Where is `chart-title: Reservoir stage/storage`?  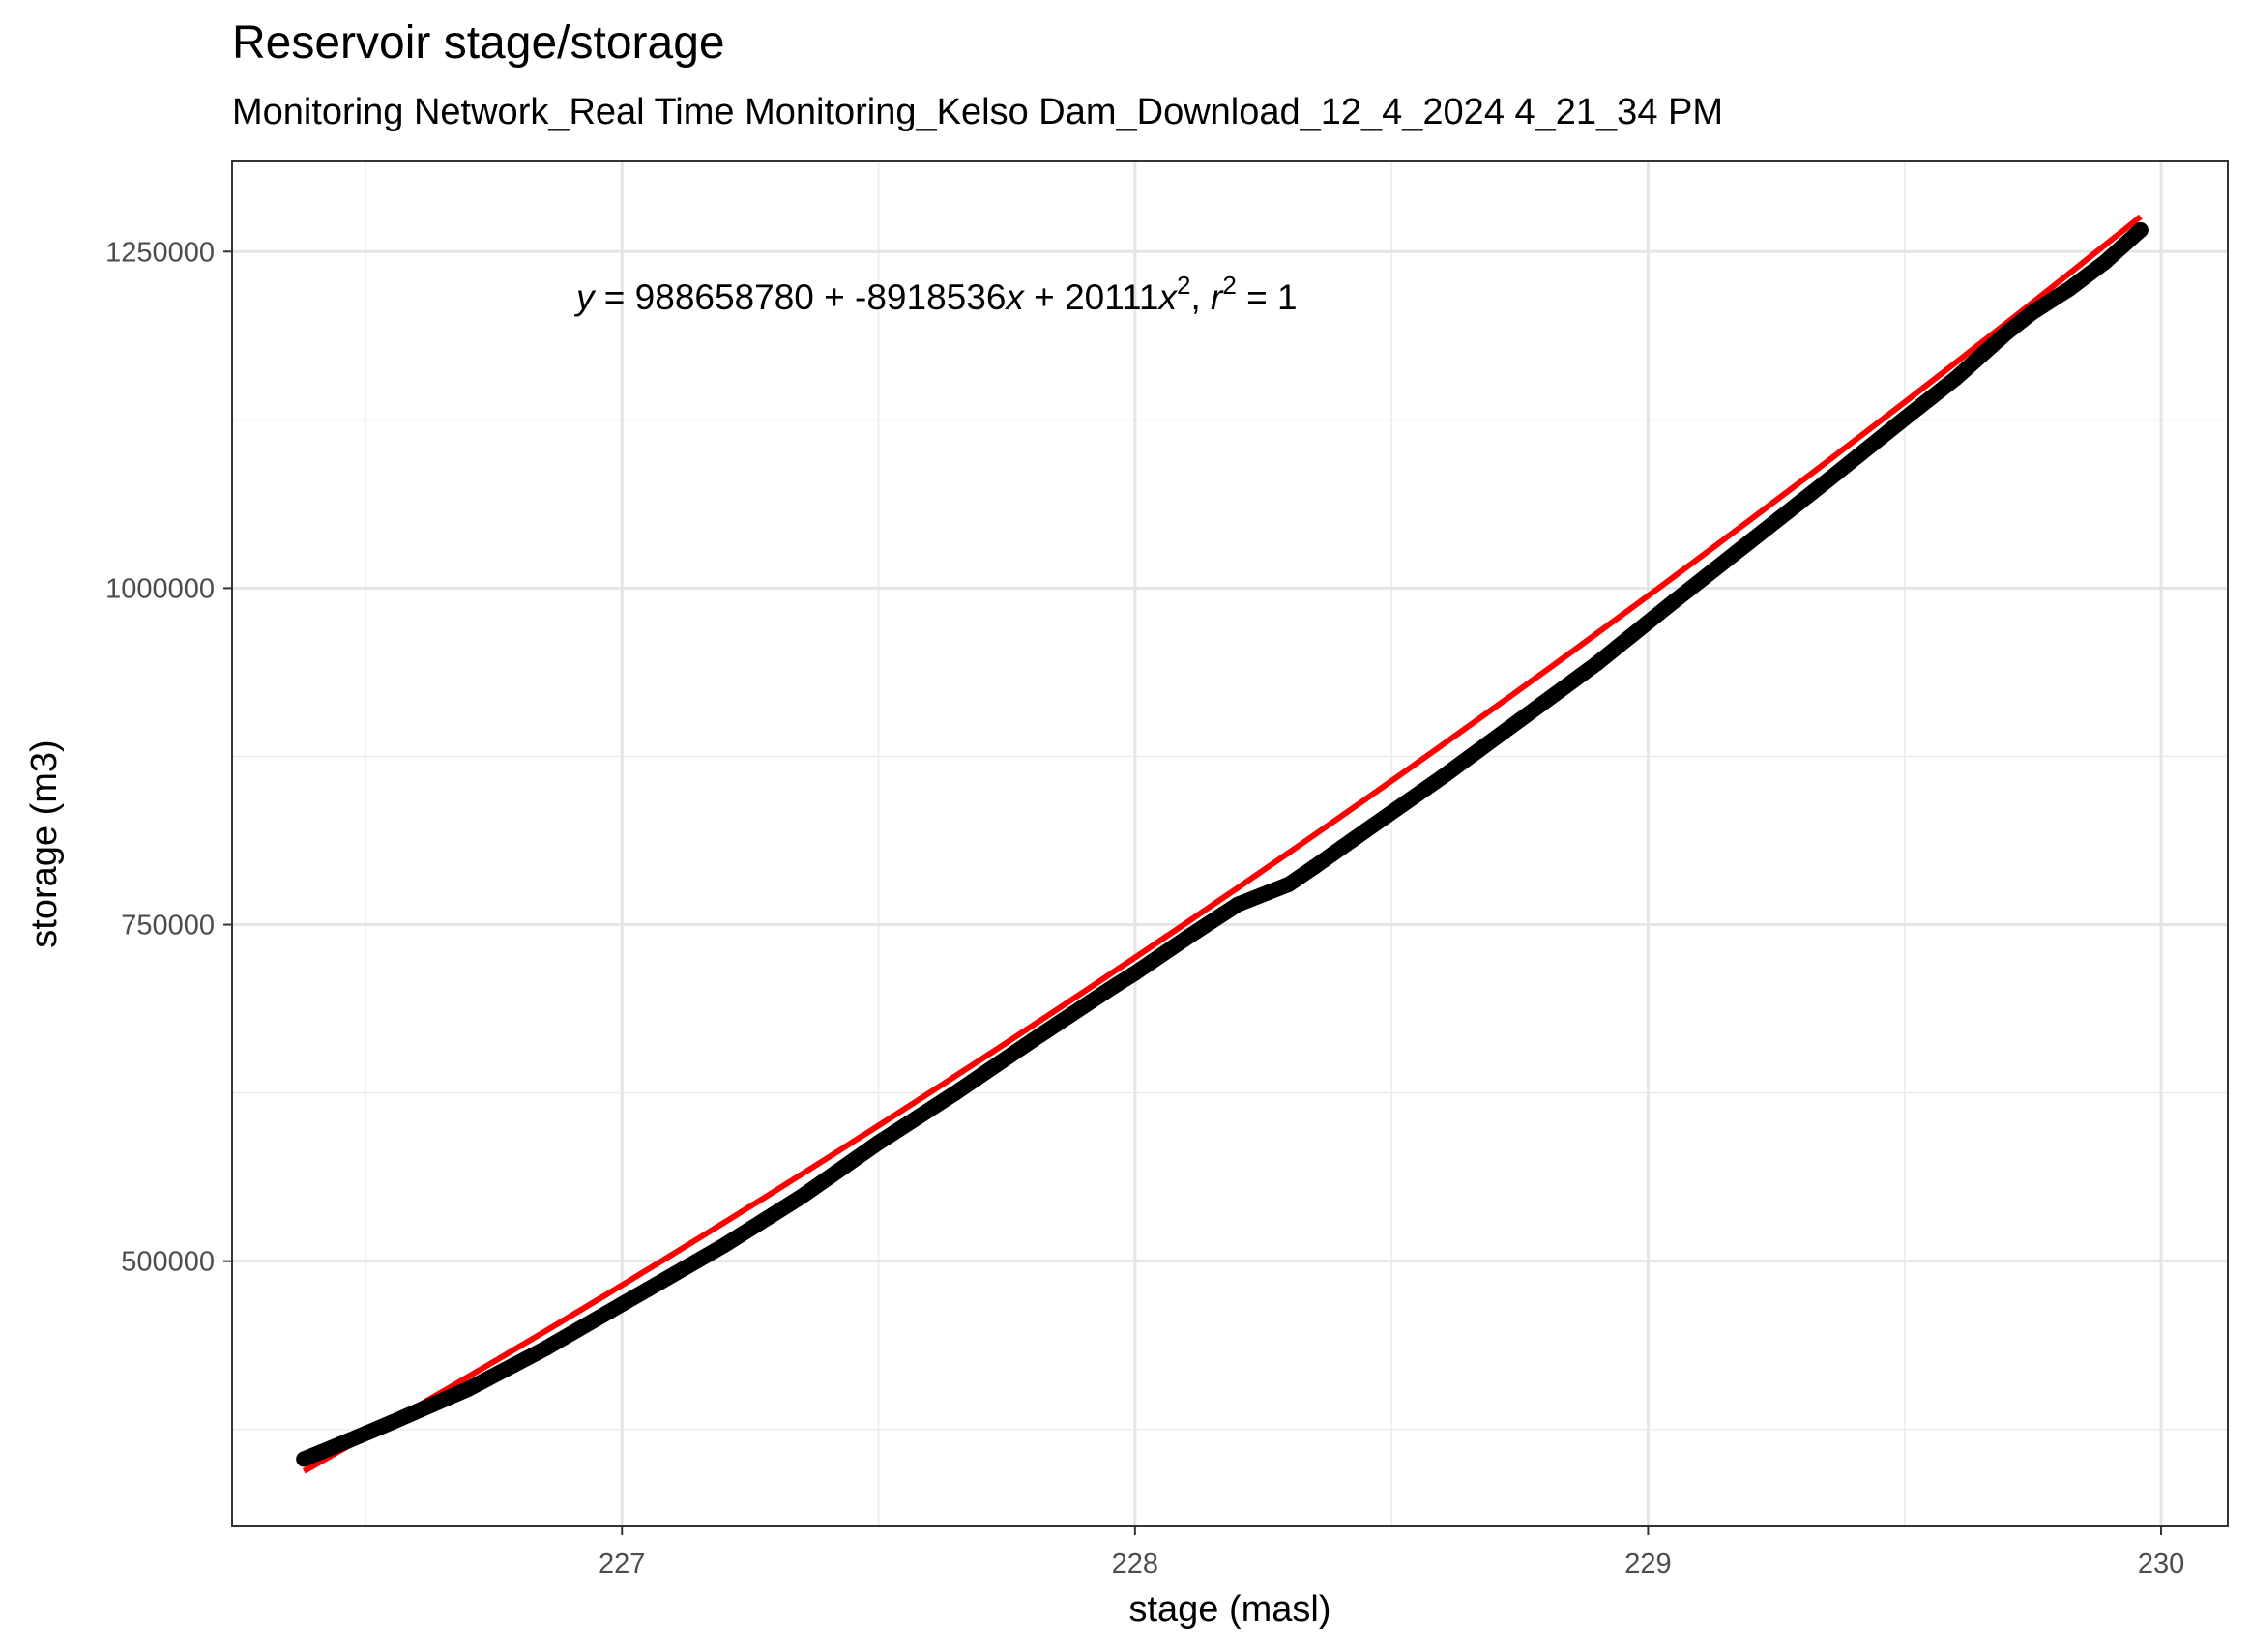 chart-title: Reservoir stage/storage is located at coordinates (479, 43).